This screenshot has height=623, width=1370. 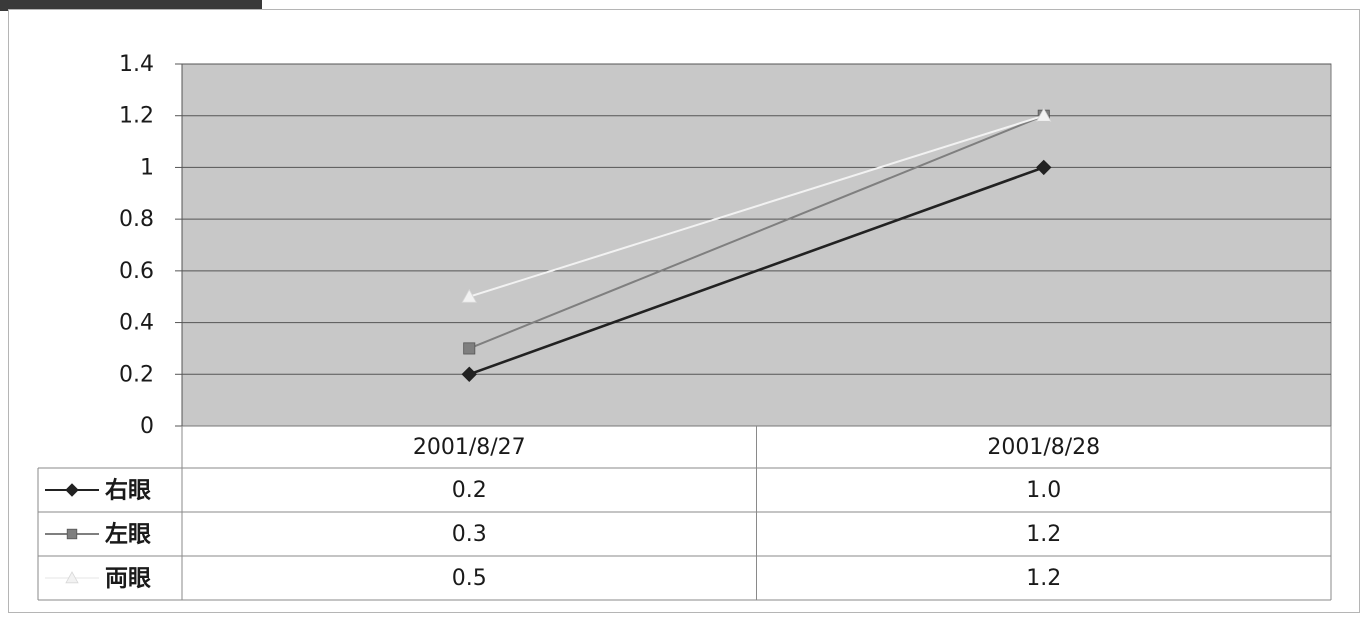 What do you see at coordinates (469, 447) in the screenshot?
I see `x-category-label: 2001/8/27` at bounding box center [469, 447].